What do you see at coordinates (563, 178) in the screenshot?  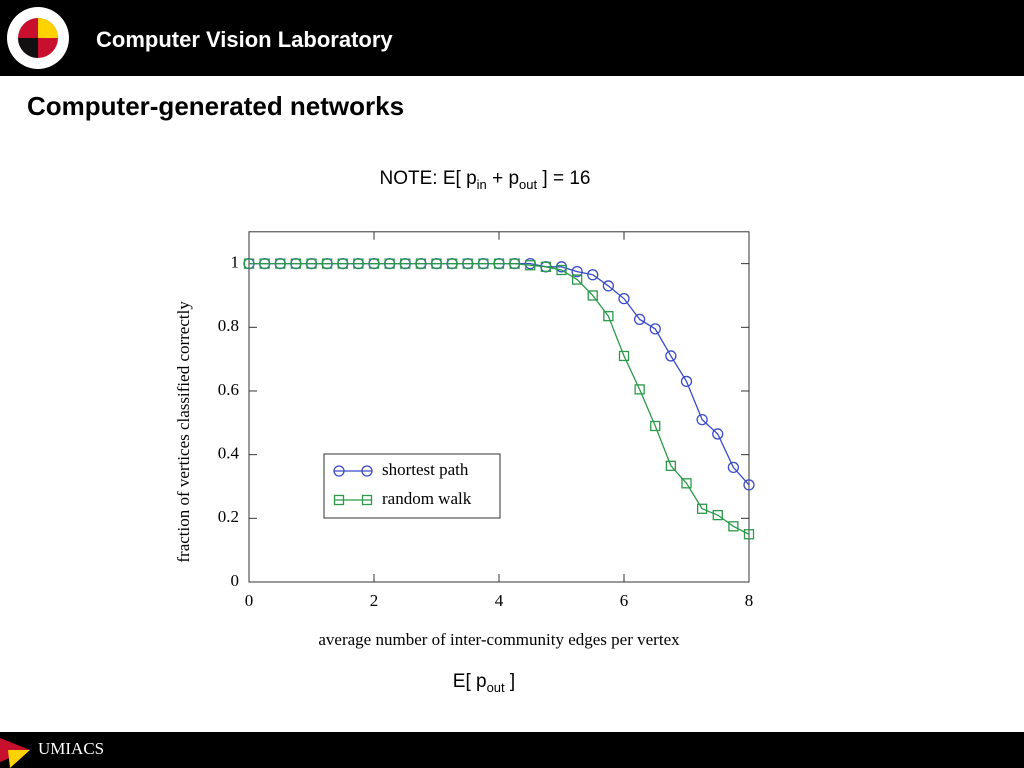 I see `note-part: ] = 16` at bounding box center [563, 178].